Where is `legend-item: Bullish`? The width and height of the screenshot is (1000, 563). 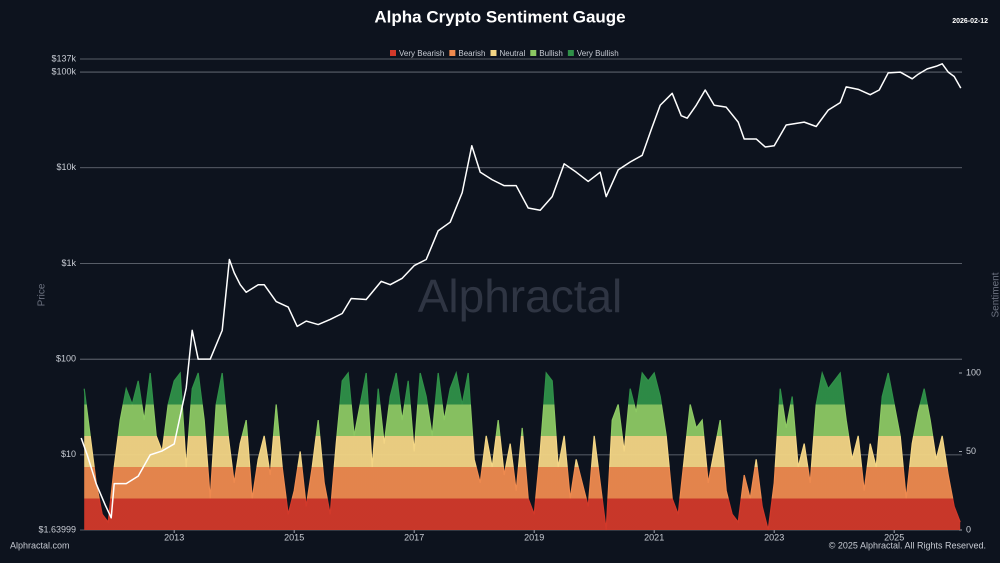
legend-item: Bullish is located at coordinates (546, 53).